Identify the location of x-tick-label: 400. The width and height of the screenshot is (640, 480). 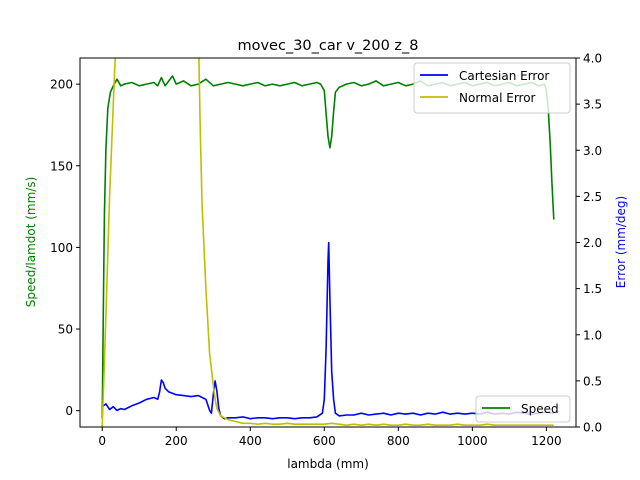
(250, 441).